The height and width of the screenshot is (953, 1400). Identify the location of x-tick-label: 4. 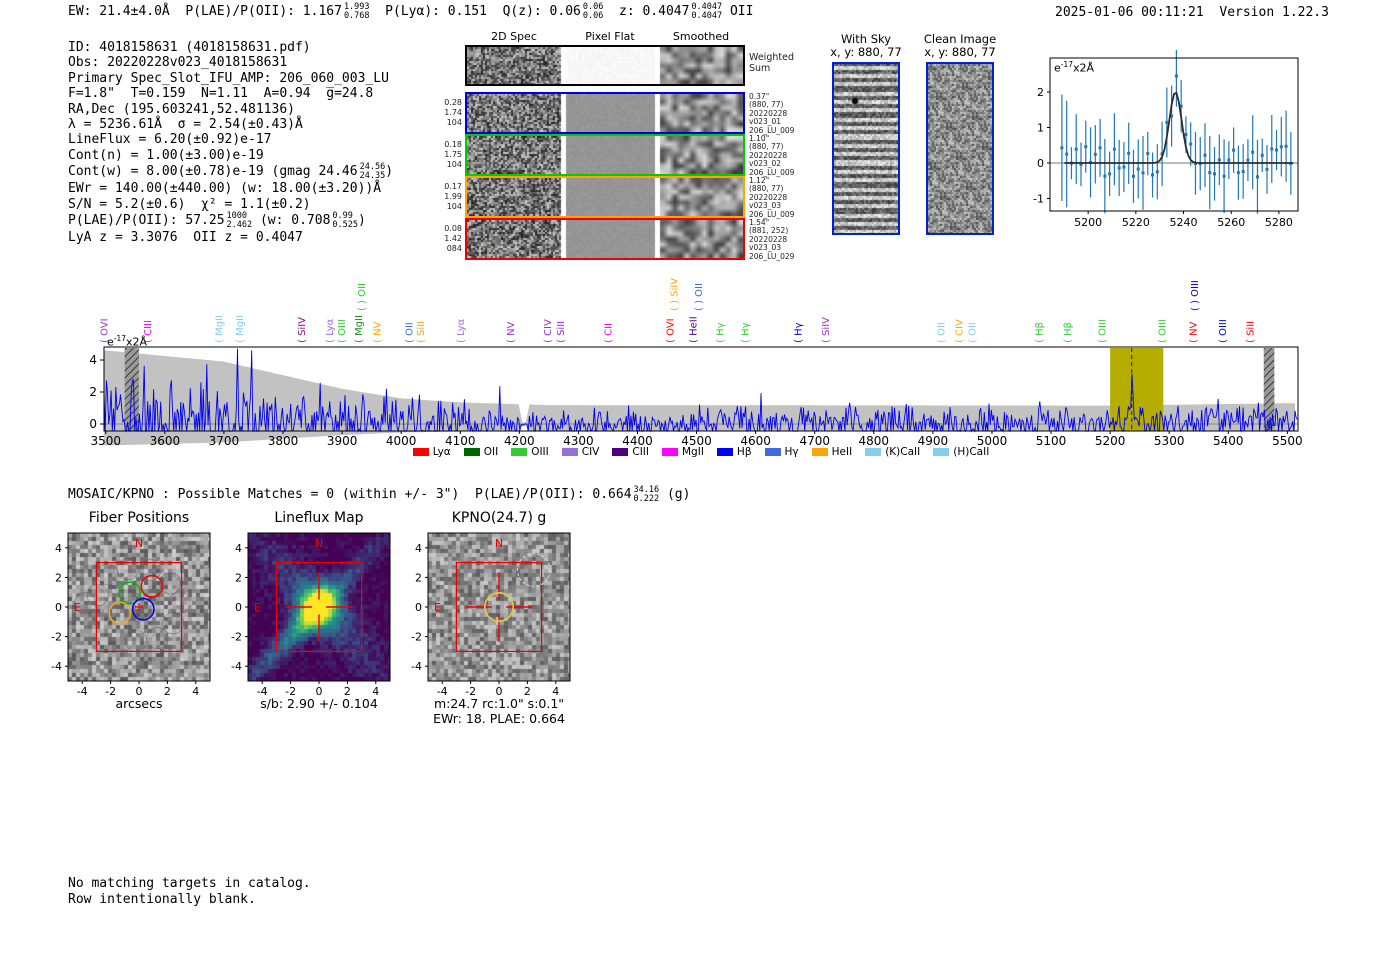
(375, 691).